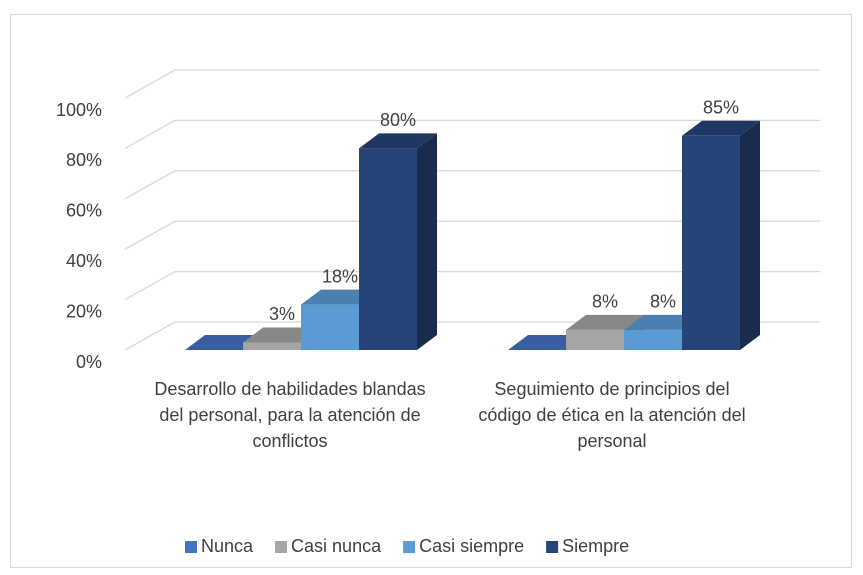  I want to click on value-label: 80%, so click(398, 120).